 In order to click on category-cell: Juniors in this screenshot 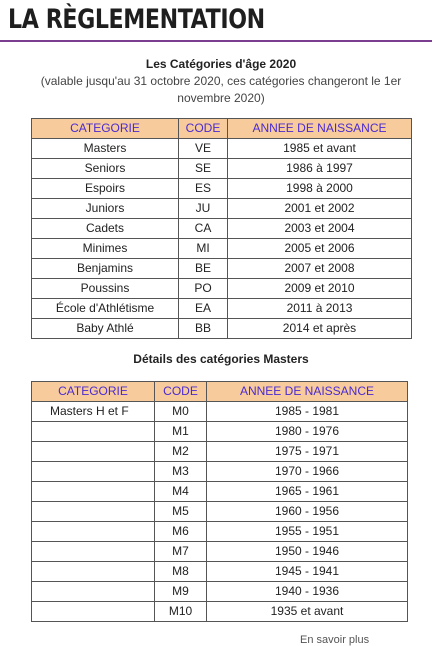, I will do `click(105, 208)`.